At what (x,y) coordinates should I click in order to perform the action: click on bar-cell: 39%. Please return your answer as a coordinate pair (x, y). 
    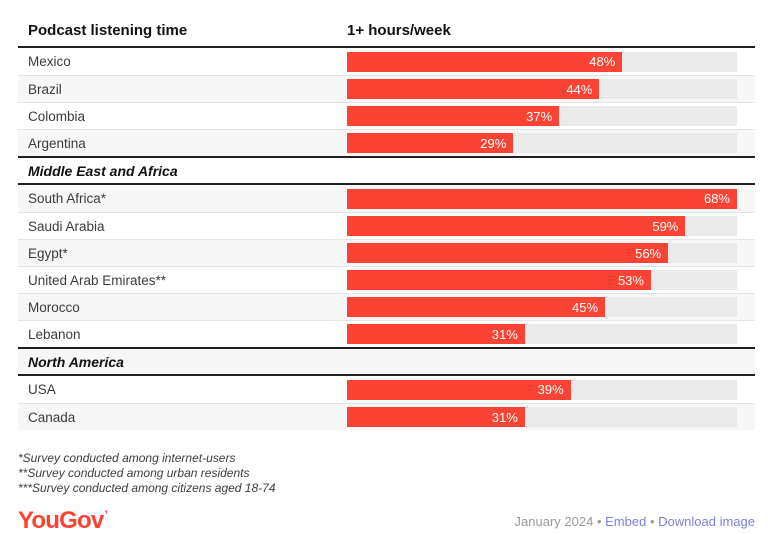
    Looking at the image, I should click on (542, 389).